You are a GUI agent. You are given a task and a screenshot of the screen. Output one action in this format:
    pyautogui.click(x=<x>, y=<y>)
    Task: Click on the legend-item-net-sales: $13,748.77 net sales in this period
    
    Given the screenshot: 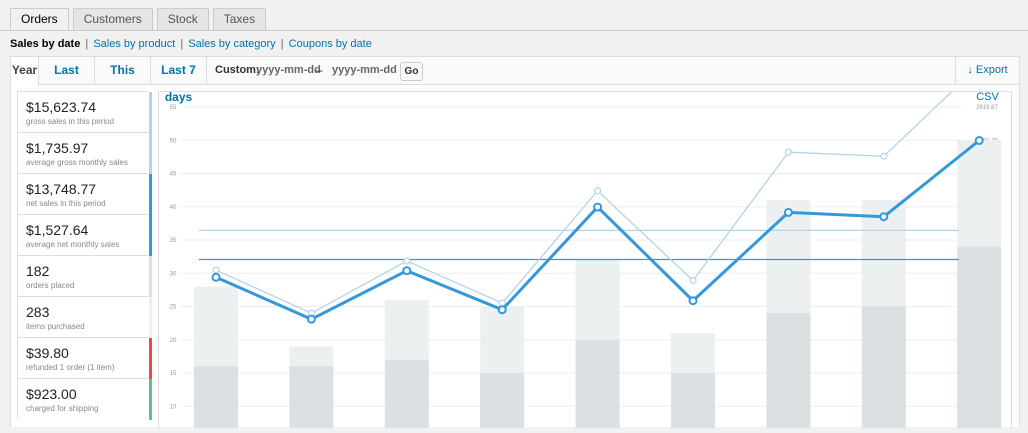 What is the action you would take?
    pyautogui.click(x=84, y=194)
    